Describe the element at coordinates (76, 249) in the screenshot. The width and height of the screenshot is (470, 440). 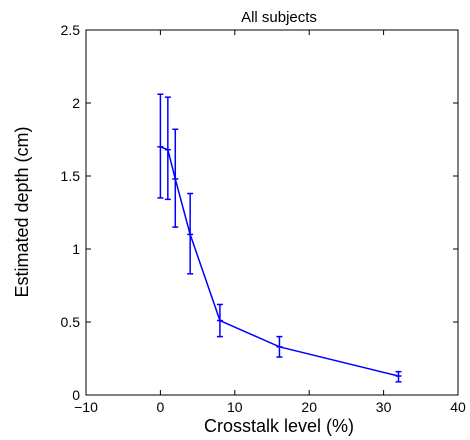
I see `y-tick-label: 1` at that location.